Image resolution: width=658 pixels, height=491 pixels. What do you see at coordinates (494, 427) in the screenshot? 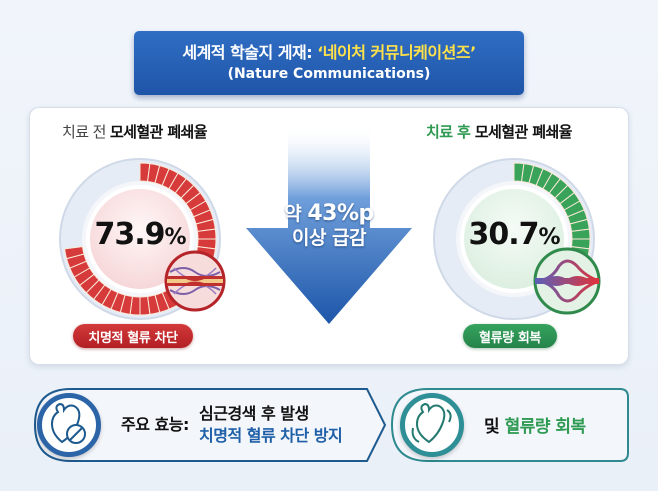
I see `effect-connector: 및` at bounding box center [494, 427].